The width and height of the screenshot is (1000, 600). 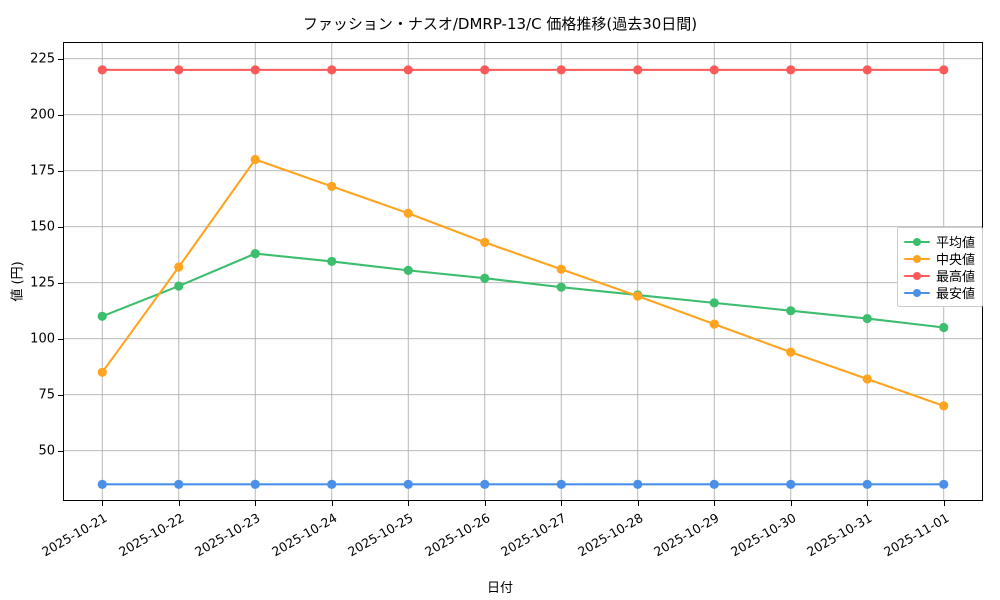 What do you see at coordinates (380, 535) in the screenshot?
I see `x-tick-label: 2025-10-25` at bounding box center [380, 535].